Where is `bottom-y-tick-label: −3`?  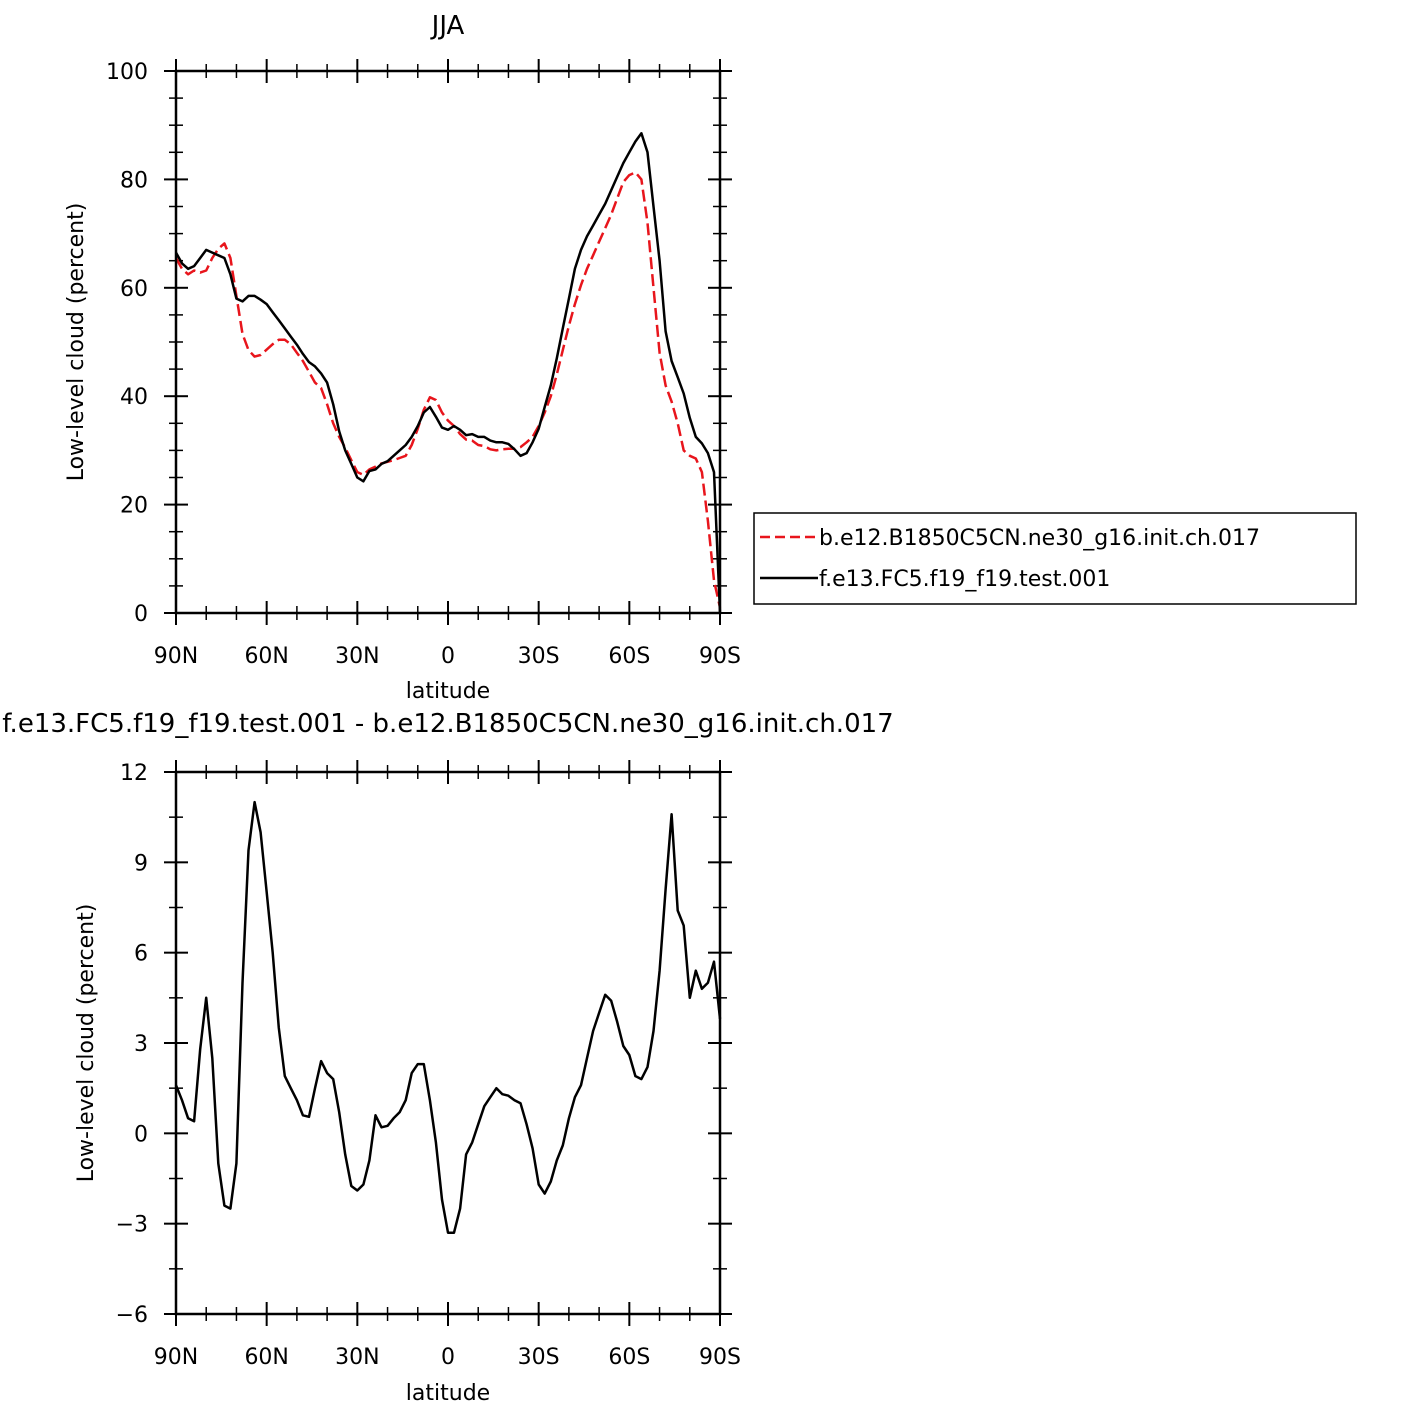
bottom-y-tick-label: −3 is located at coordinates (132, 1225).